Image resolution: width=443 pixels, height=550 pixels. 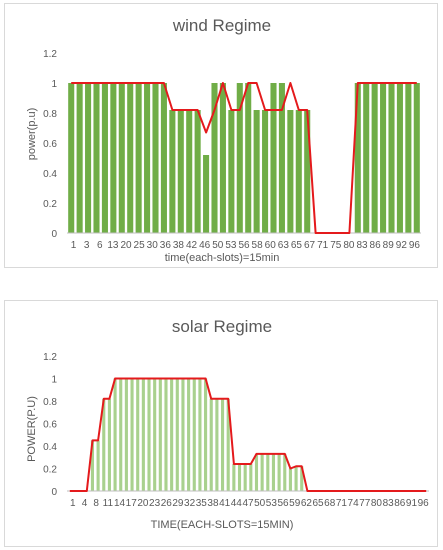 I want to click on wind-x-tick-label: 13, so click(x=113, y=245).